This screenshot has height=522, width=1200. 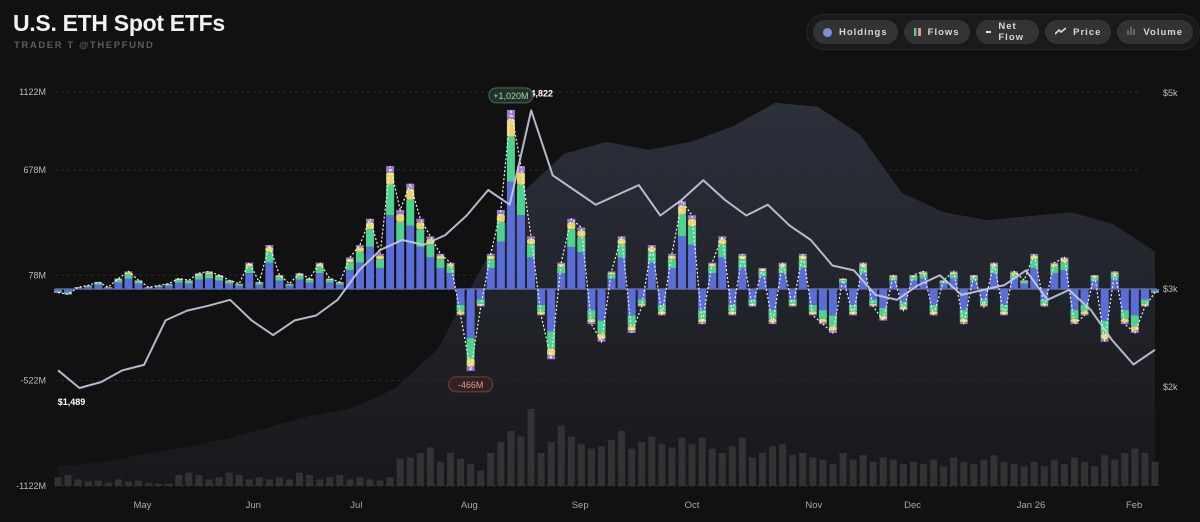 What do you see at coordinates (1007, 32) in the screenshot?
I see `legend-netflow-toggle: Net Flow` at bounding box center [1007, 32].